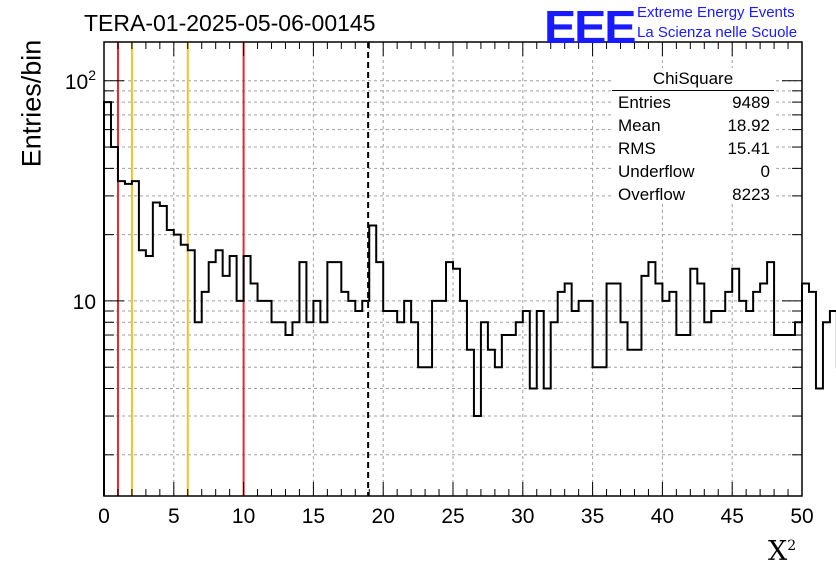 The height and width of the screenshot is (572, 836). What do you see at coordinates (694, 194) in the screenshot?
I see `stat-row: Overflow 8223` at bounding box center [694, 194].